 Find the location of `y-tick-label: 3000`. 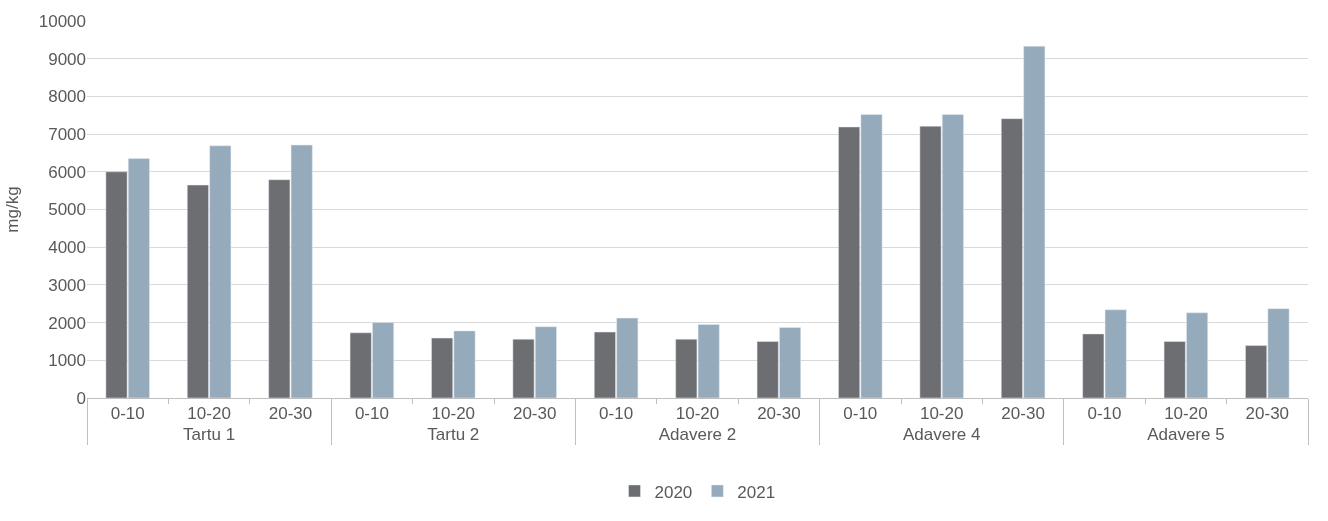

y-tick-label: 3000 is located at coordinates (67, 285).